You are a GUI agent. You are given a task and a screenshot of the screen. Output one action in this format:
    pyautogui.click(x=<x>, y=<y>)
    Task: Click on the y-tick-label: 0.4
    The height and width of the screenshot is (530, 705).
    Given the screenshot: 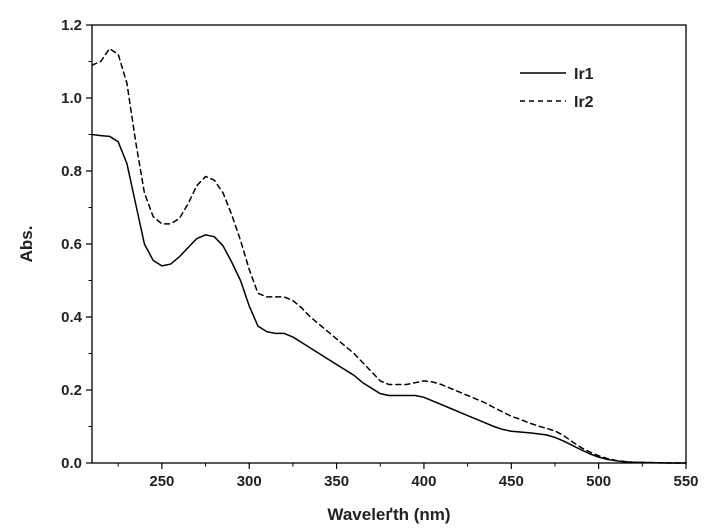 What is the action you would take?
    pyautogui.click(x=72, y=317)
    